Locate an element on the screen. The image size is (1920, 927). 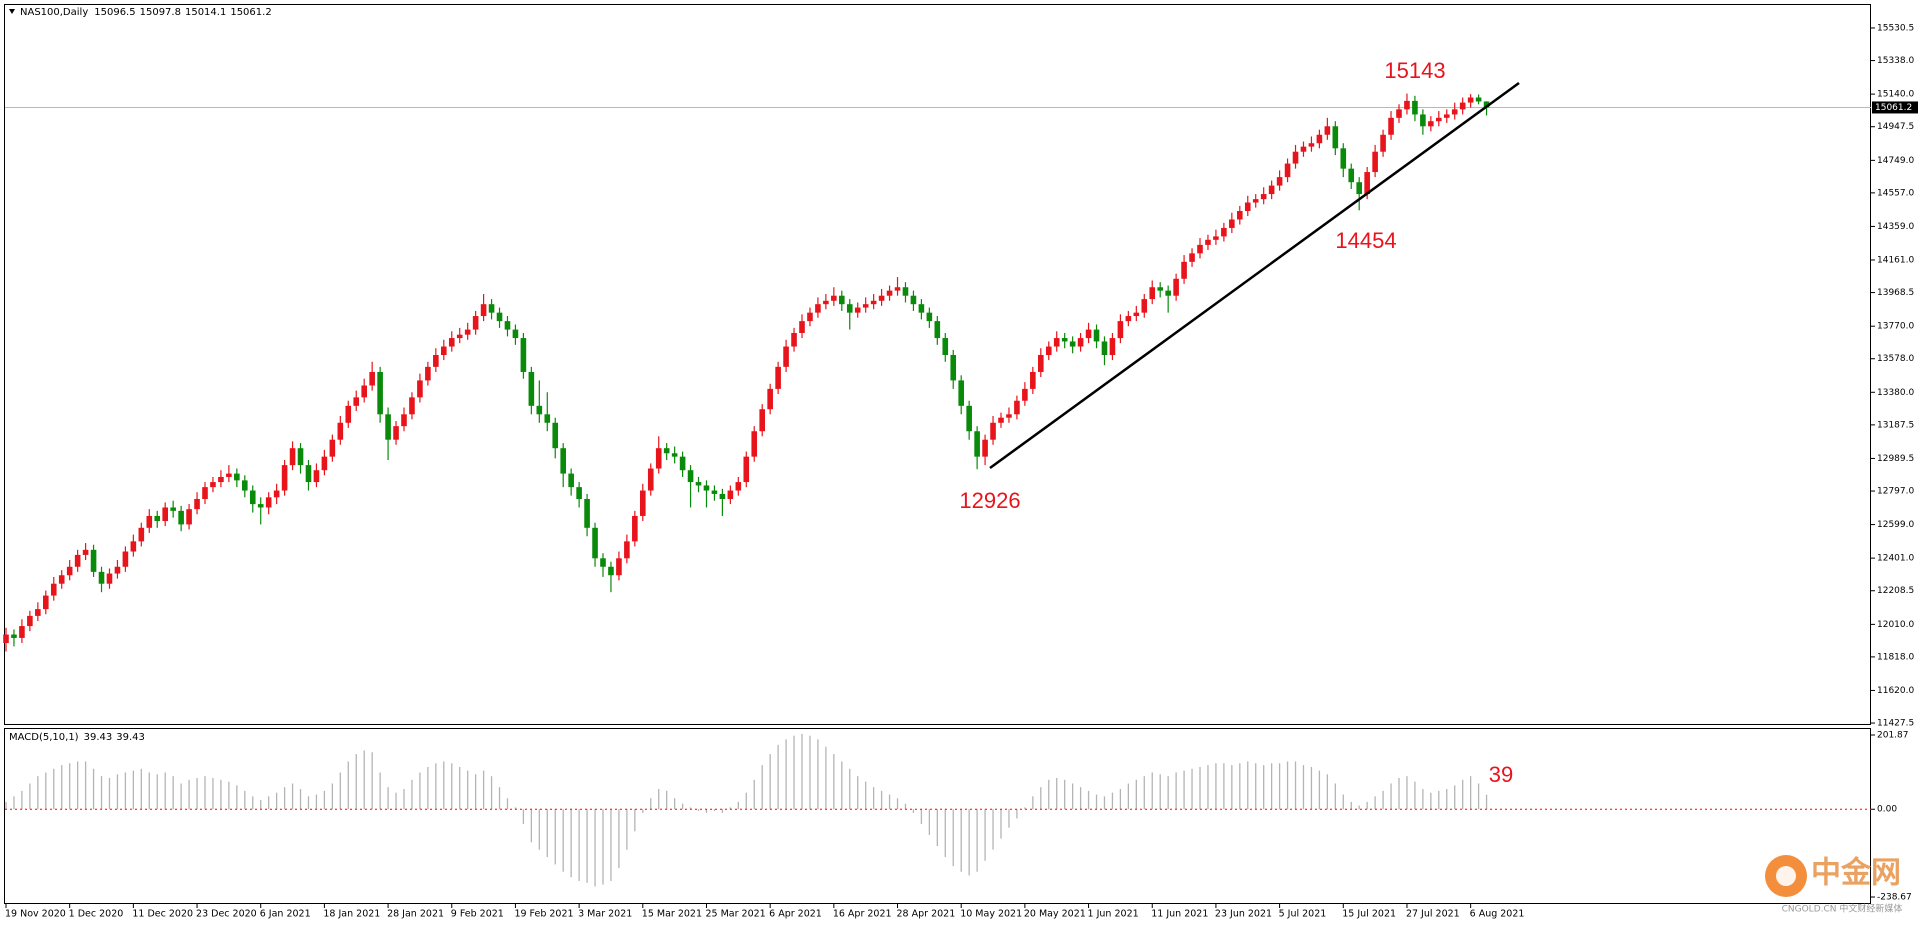
x-tick-label: 11 Jun 2021 is located at coordinates (1179, 914).